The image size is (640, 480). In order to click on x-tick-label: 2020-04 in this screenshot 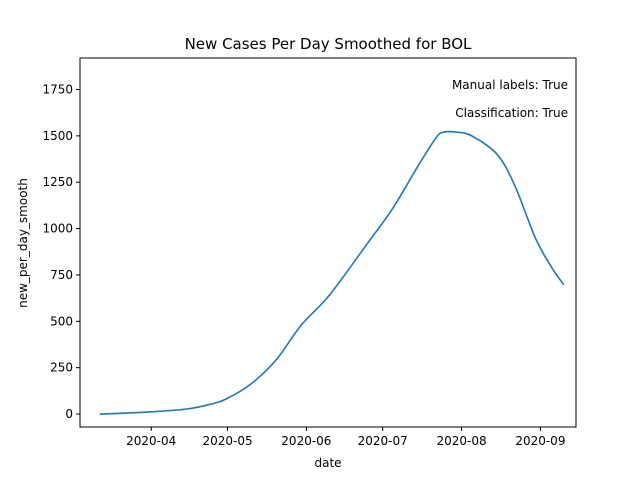, I will do `click(151, 441)`.